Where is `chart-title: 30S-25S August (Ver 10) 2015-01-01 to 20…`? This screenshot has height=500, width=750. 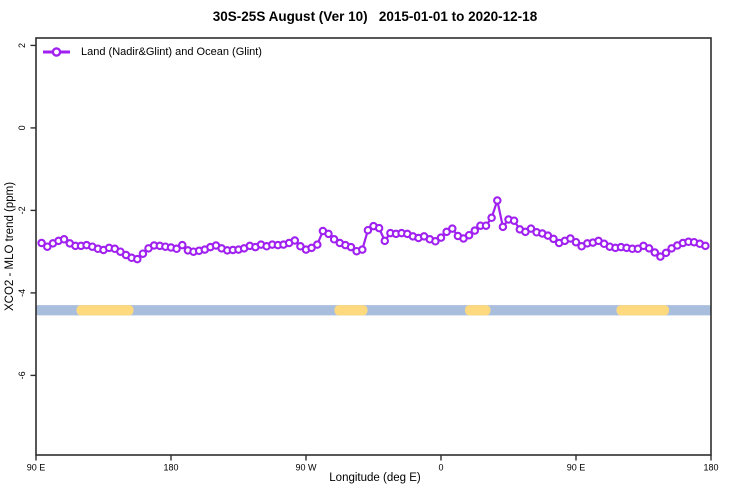 chart-title: 30S-25S August (Ver 10) 2015-01-01 to 20… is located at coordinates (375, 16).